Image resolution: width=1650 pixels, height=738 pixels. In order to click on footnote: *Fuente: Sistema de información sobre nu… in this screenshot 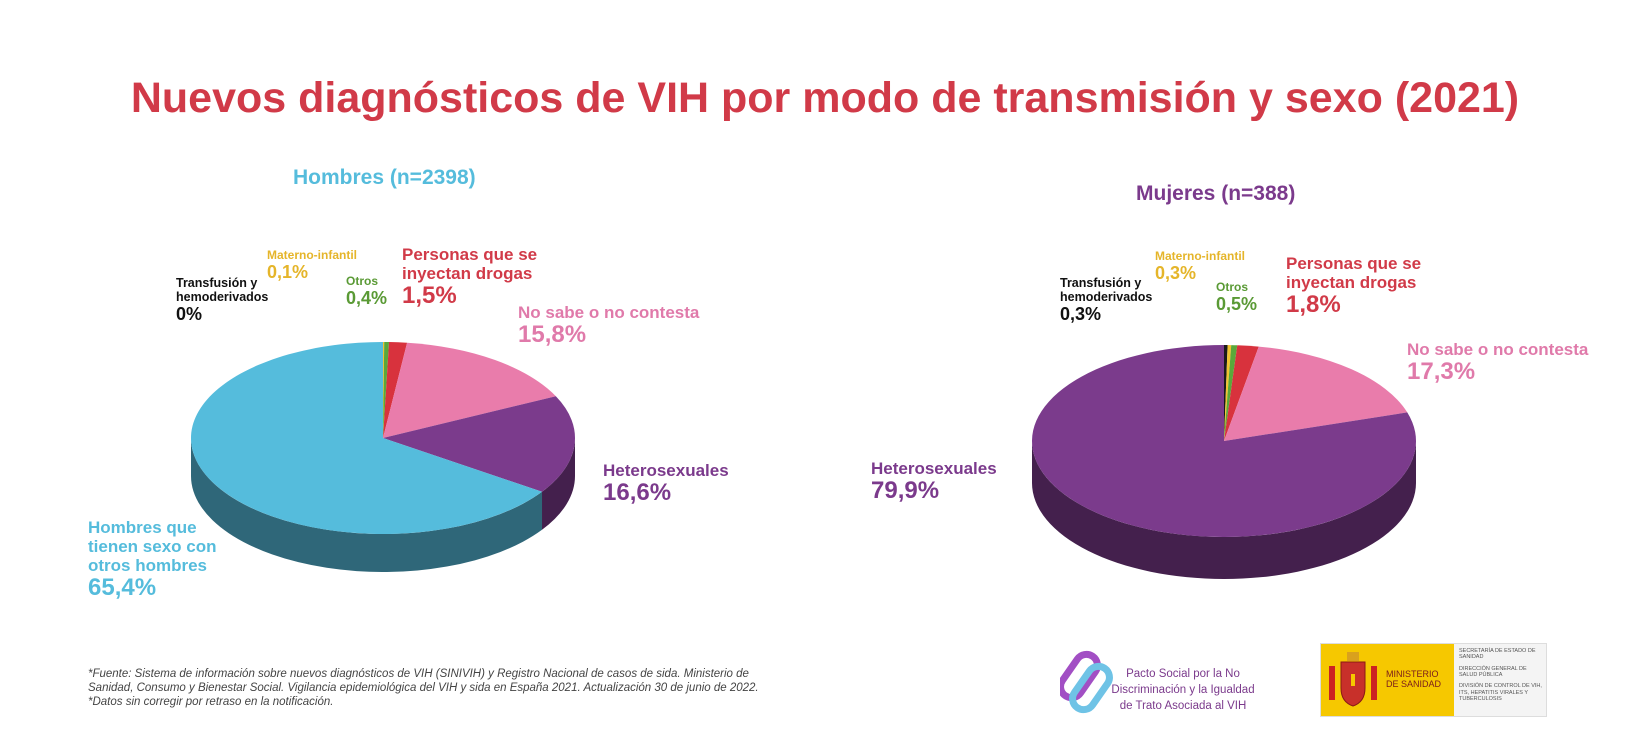, I will do `click(468, 688)`.